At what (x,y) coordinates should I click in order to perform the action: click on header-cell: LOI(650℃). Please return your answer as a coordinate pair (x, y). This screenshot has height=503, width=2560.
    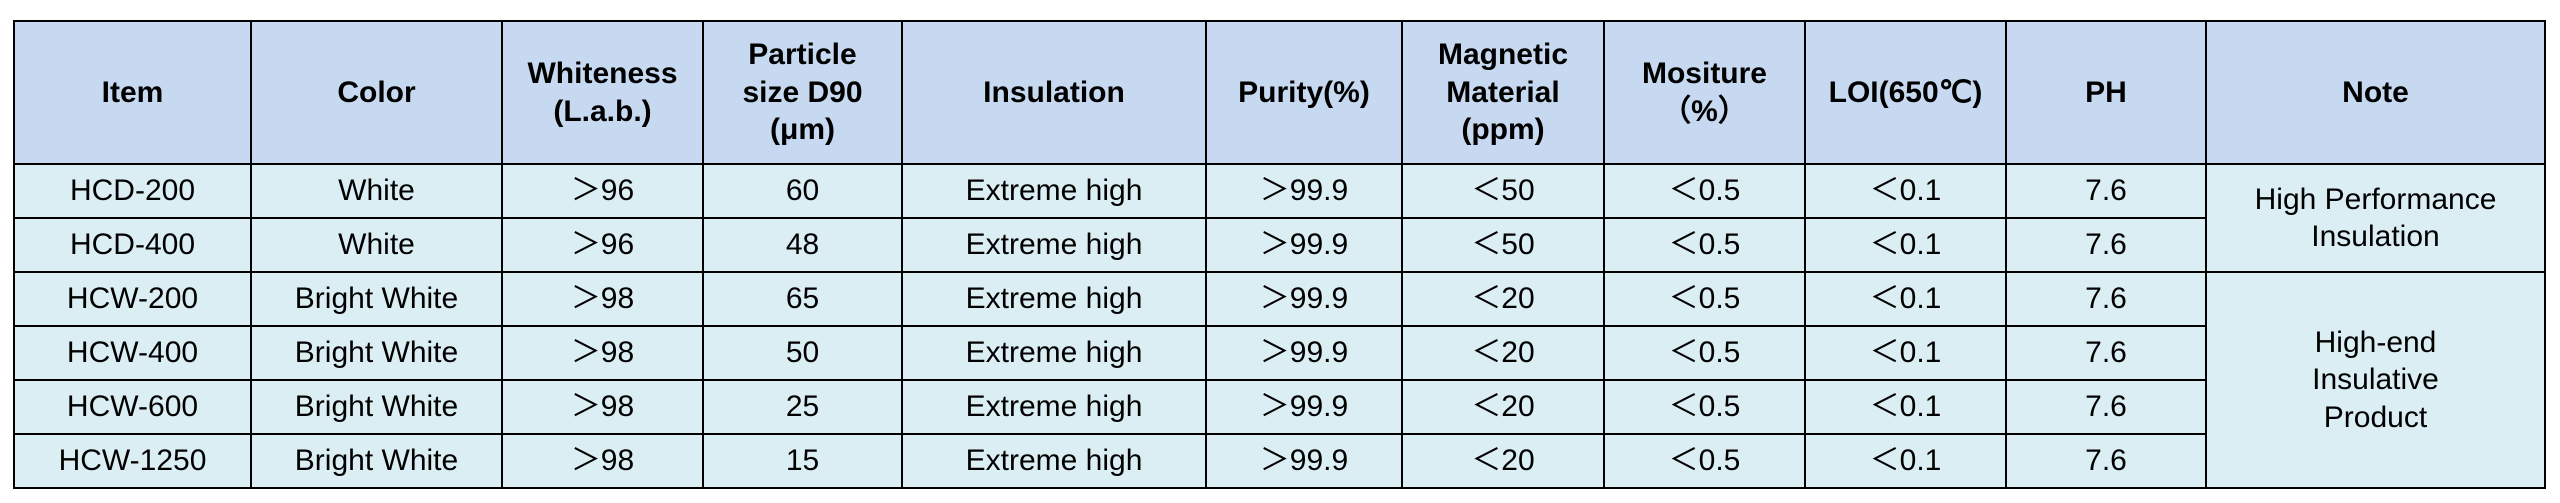
    Looking at the image, I should click on (1905, 92).